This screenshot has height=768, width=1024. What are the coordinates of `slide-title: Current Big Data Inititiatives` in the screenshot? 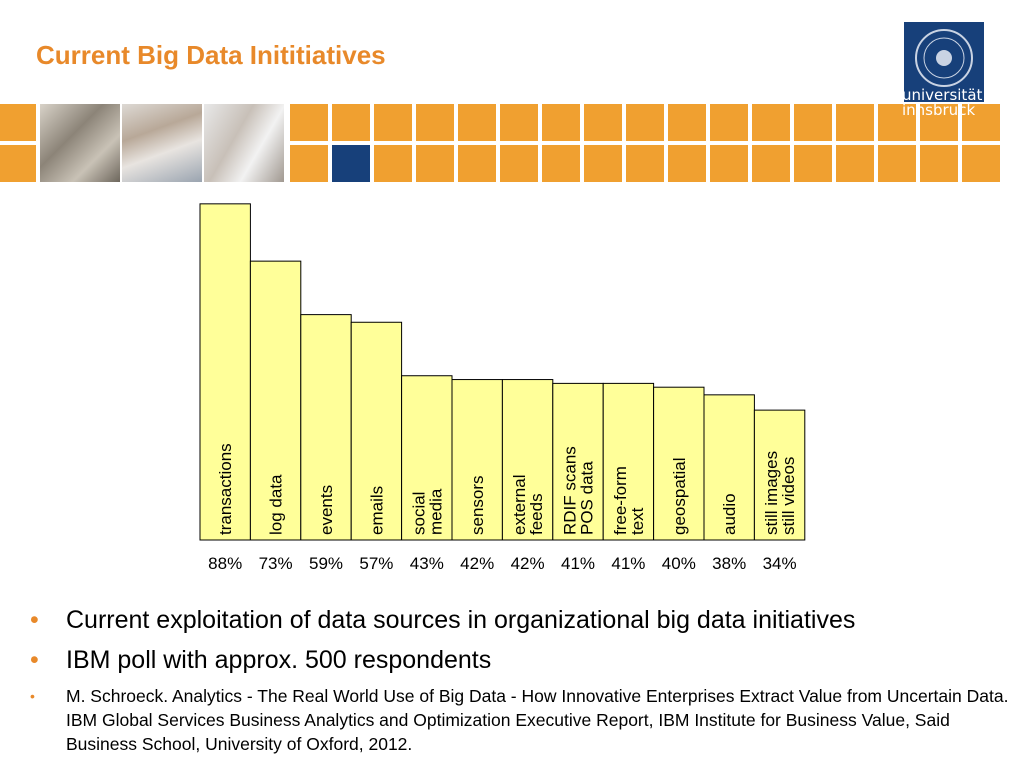 It's located at (211, 55).